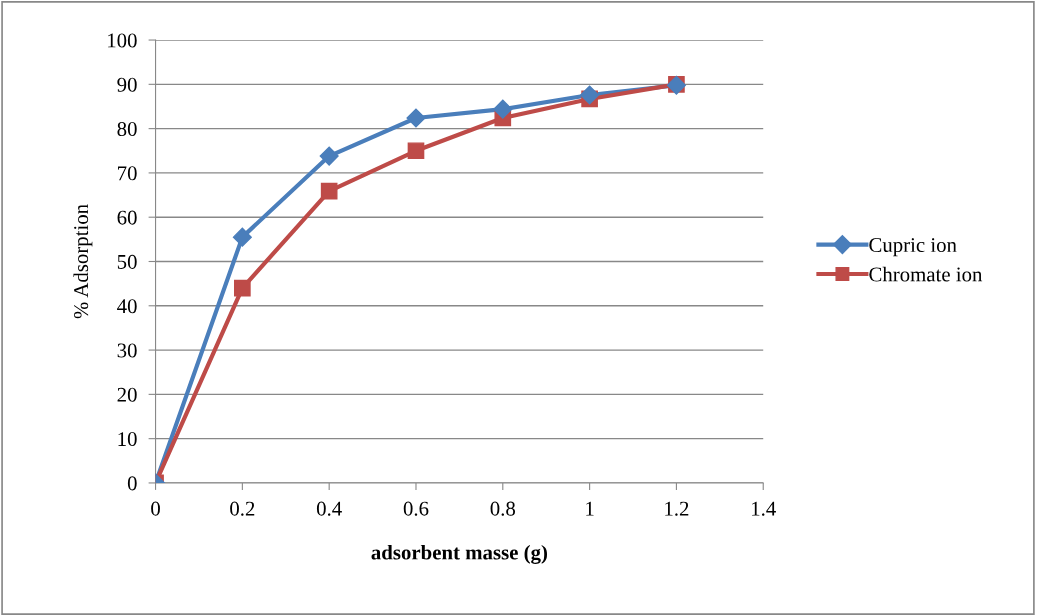 This screenshot has width=1037, height=616. Describe the element at coordinates (127, 261) in the screenshot. I see `y-tick-label: 50` at that location.